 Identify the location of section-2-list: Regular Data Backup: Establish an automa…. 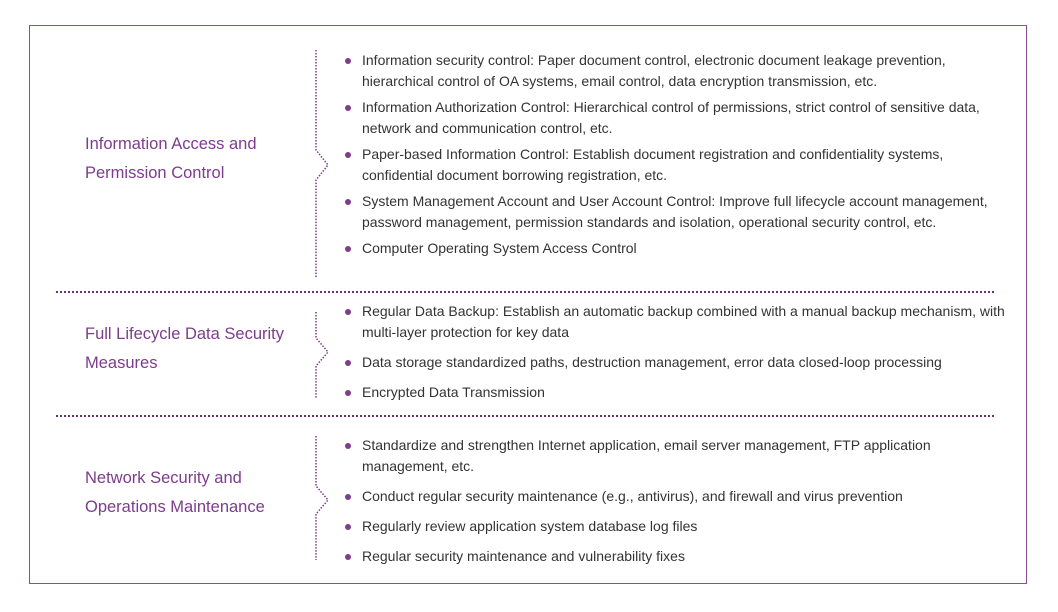
(681, 352).